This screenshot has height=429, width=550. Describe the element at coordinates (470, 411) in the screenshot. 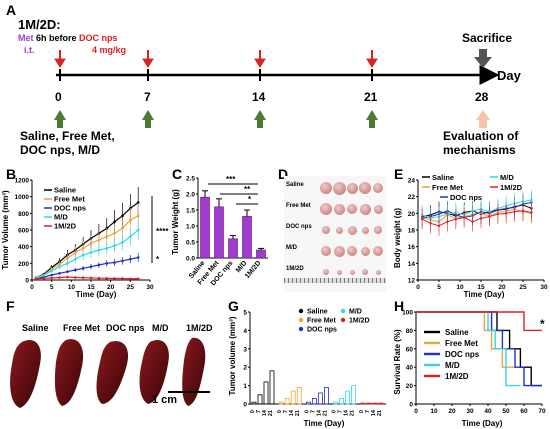

I see `h-xtick-label: 30` at that location.